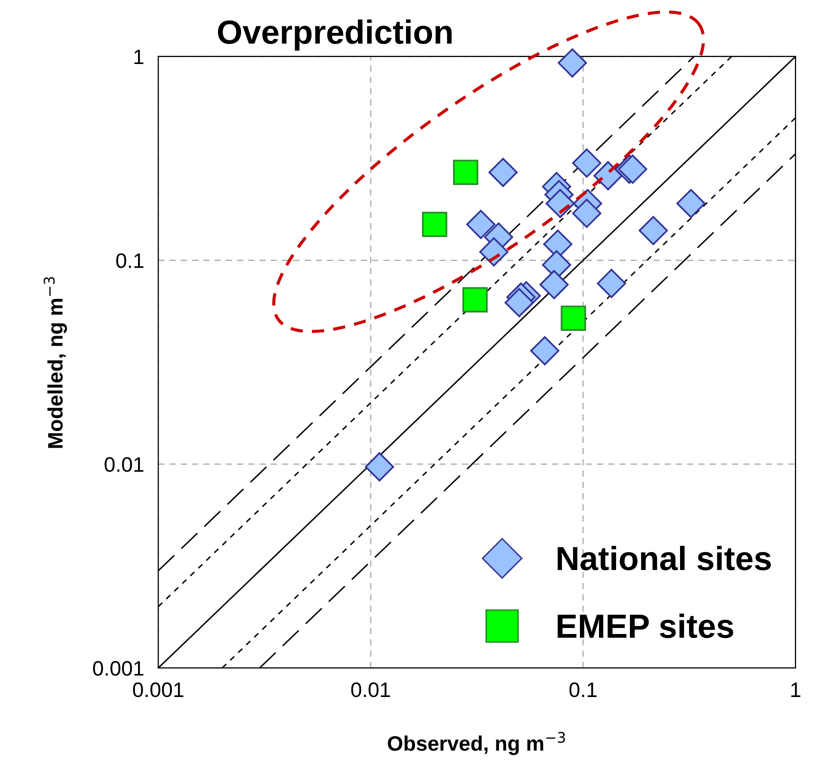  What do you see at coordinates (139, 57) in the screenshot?
I see `y-tick-label: 1` at bounding box center [139, 57].